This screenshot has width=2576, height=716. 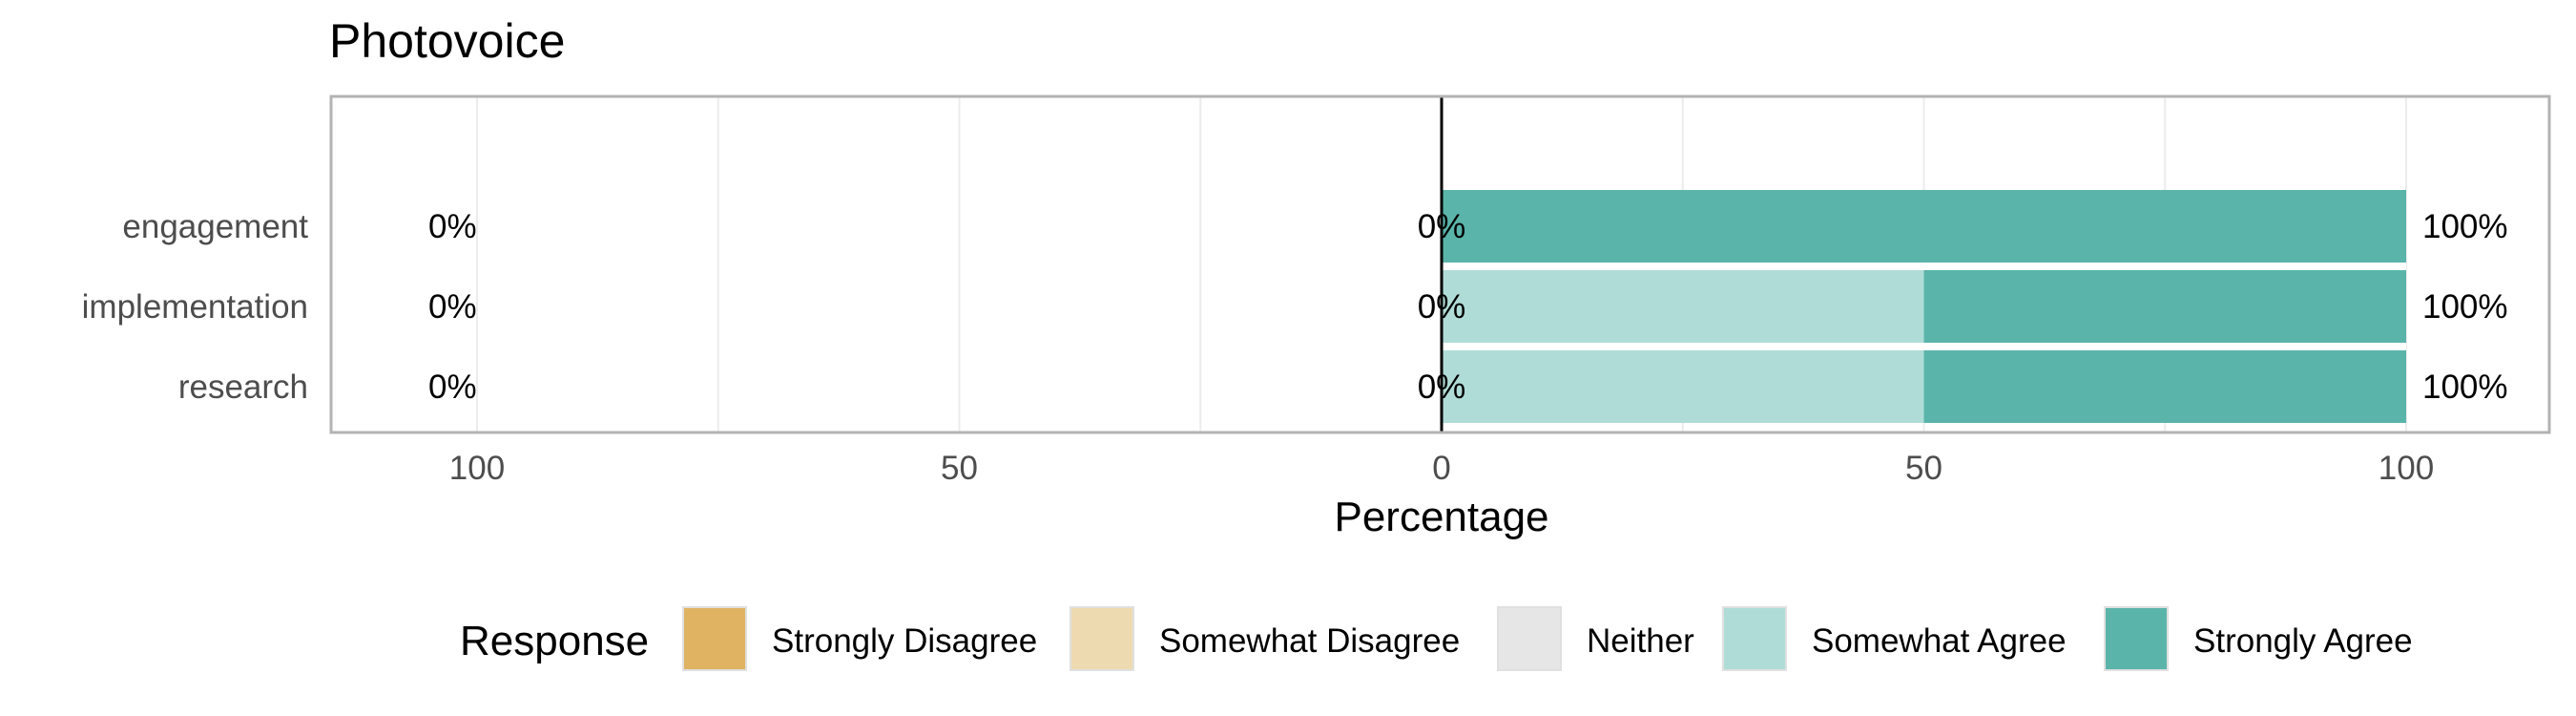 What do you see at coordinates (1441, 517) in the screenshot?
I see `x-axis-title: Percentage` at bounding box center [1441, 517].